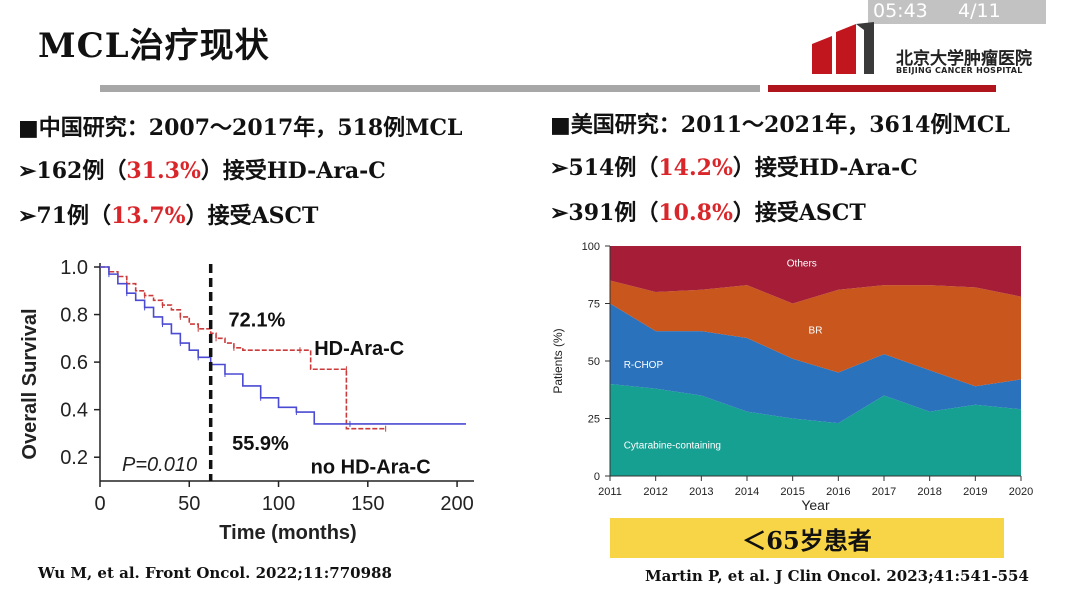 The image size is (1080, 596). What do you see at coordinates (240, 128) in the screenshot?
I see `china-study-line: ■中国研究：2007～2017年，518例MCL` at bounding box center [240, 128].